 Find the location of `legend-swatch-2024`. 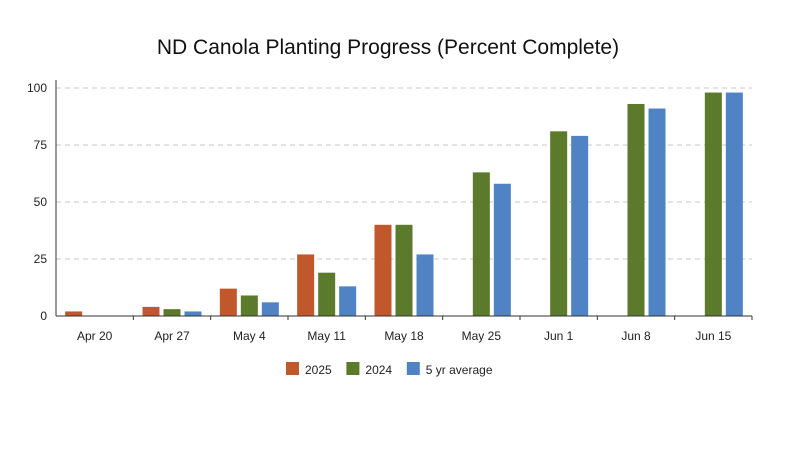

legend-swatch-2024 is located at coordinates (353, 368).